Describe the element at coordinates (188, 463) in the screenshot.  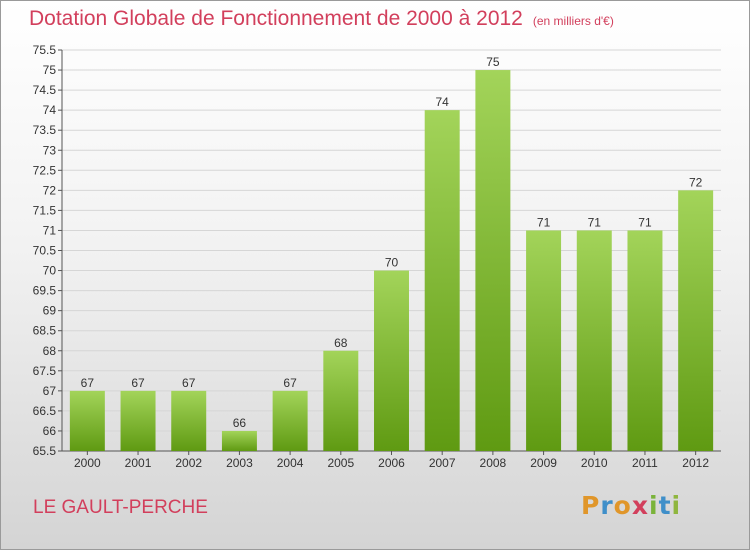
I see `x-tick-label: 2002` at that location.